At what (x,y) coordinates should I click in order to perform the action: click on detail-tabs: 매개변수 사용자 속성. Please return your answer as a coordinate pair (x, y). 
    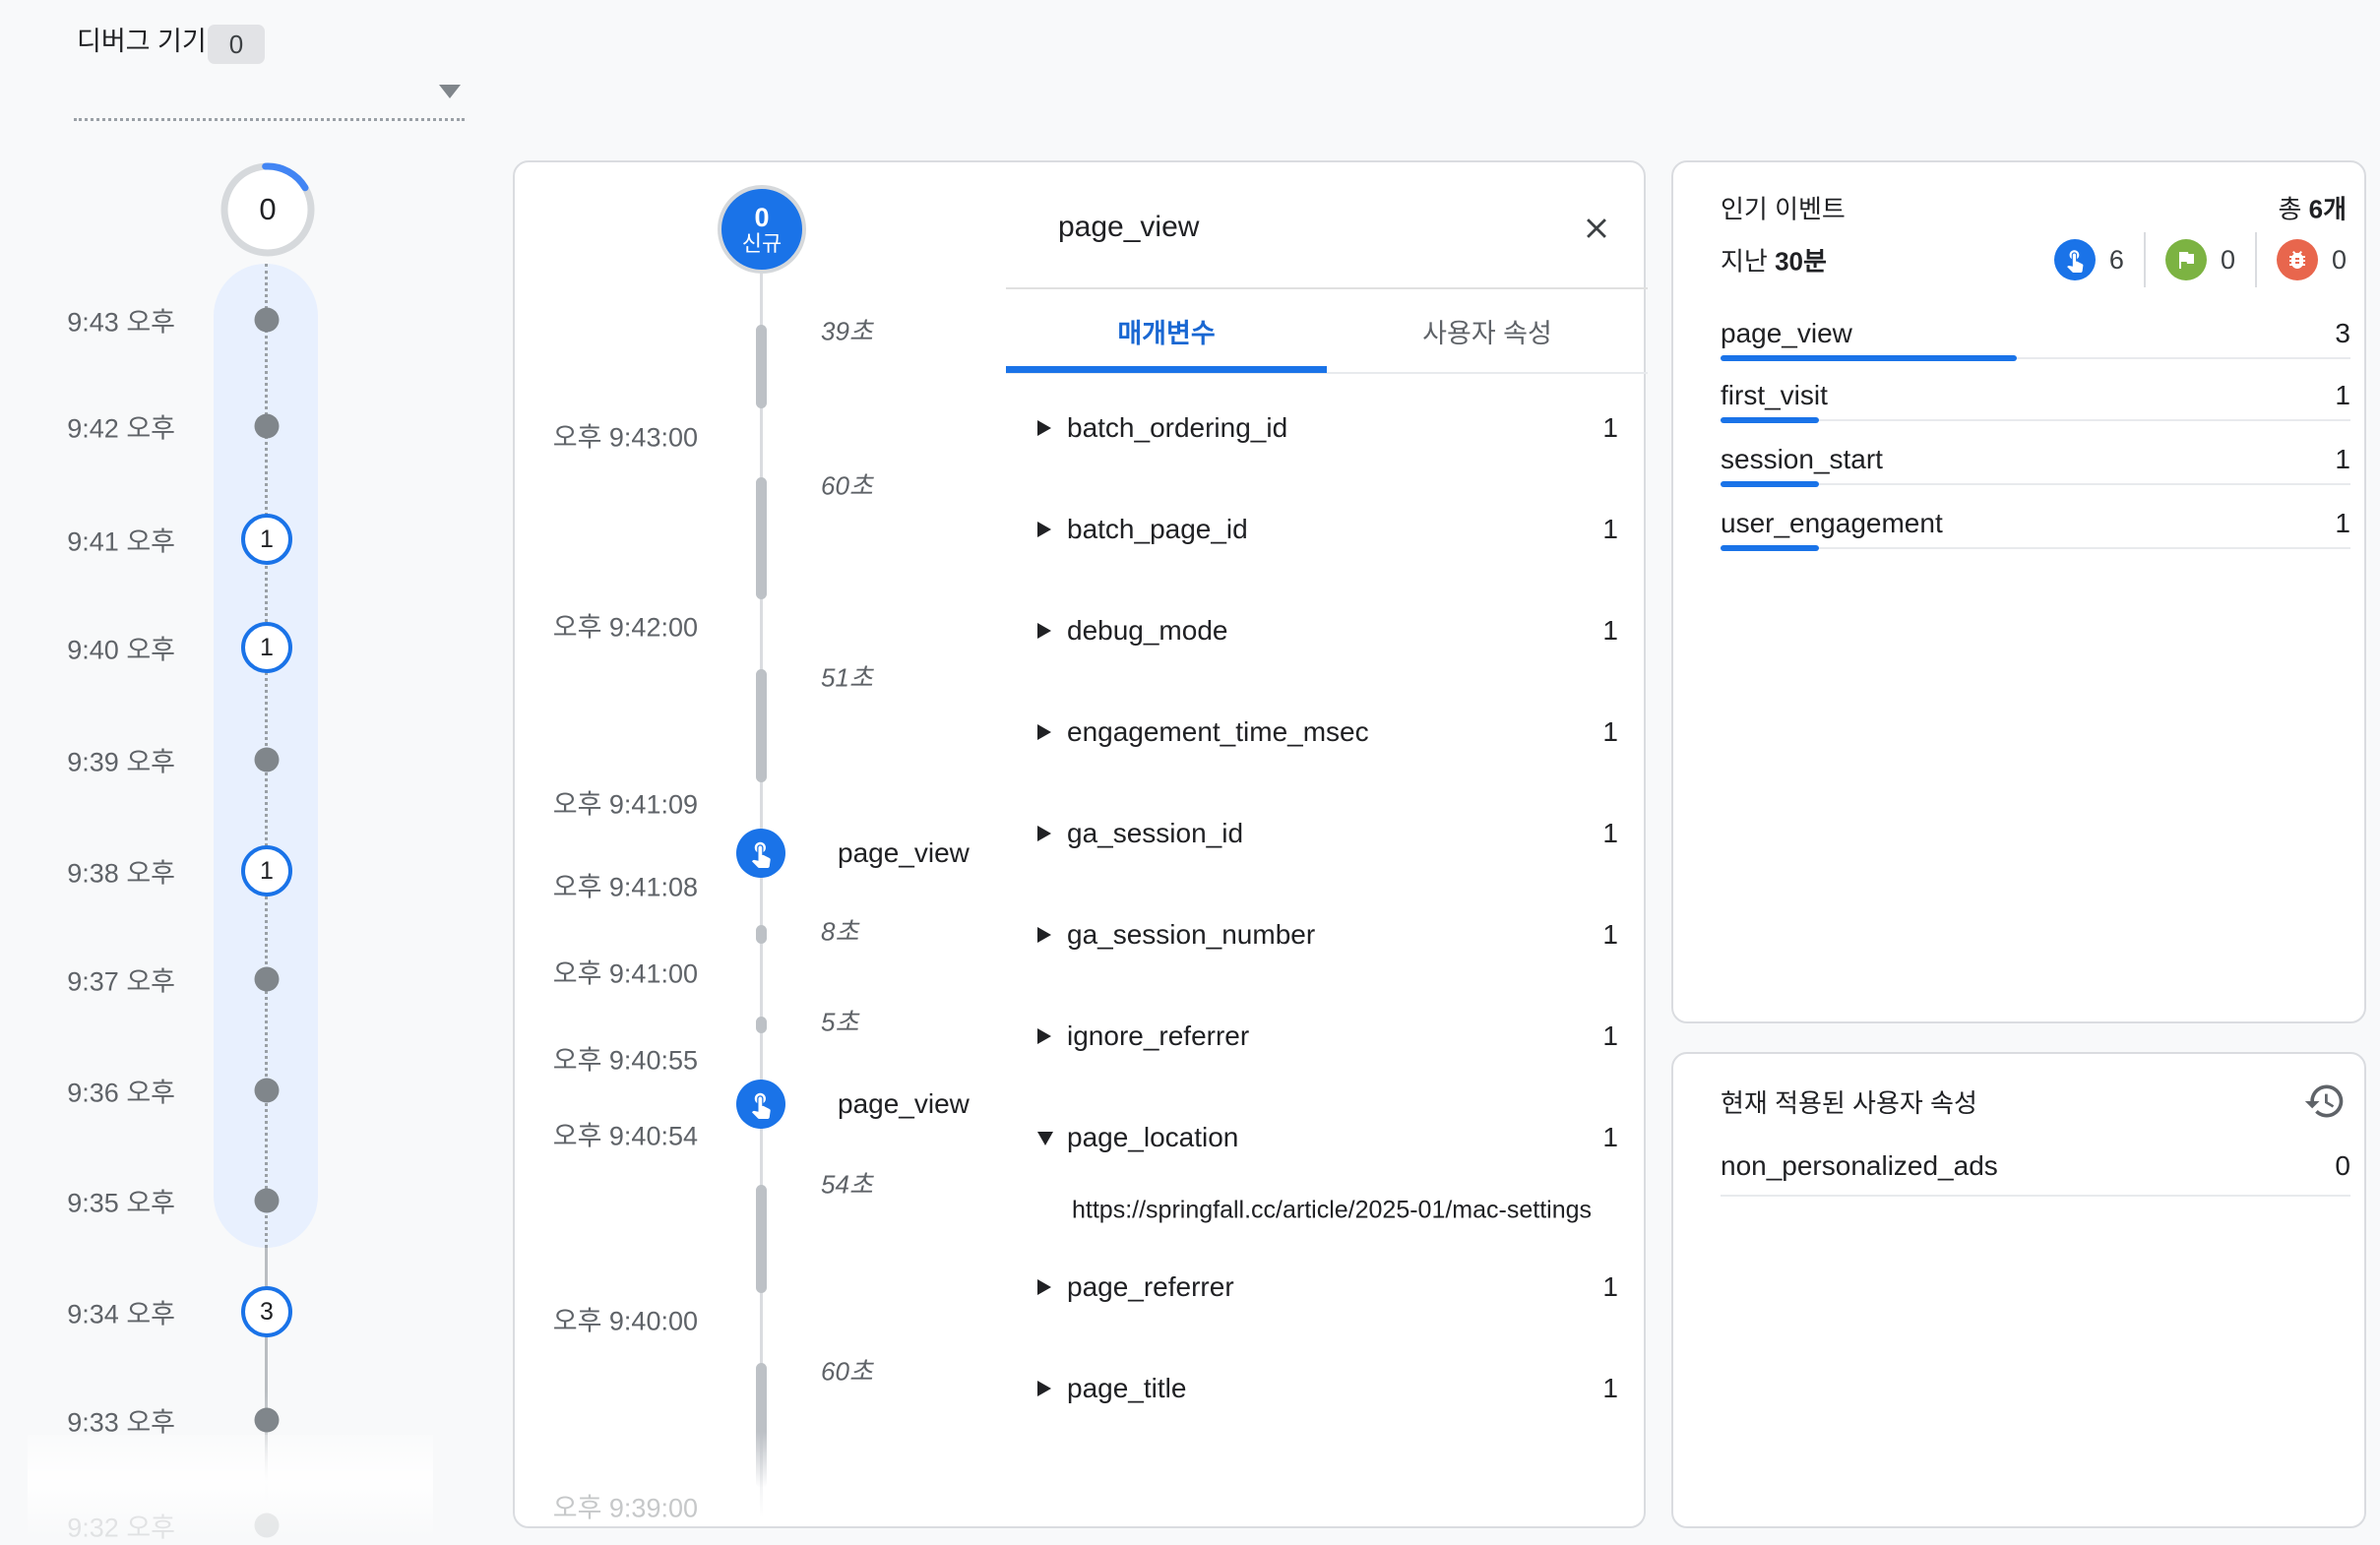
    Looking at the image, I should click on (1327, 331).